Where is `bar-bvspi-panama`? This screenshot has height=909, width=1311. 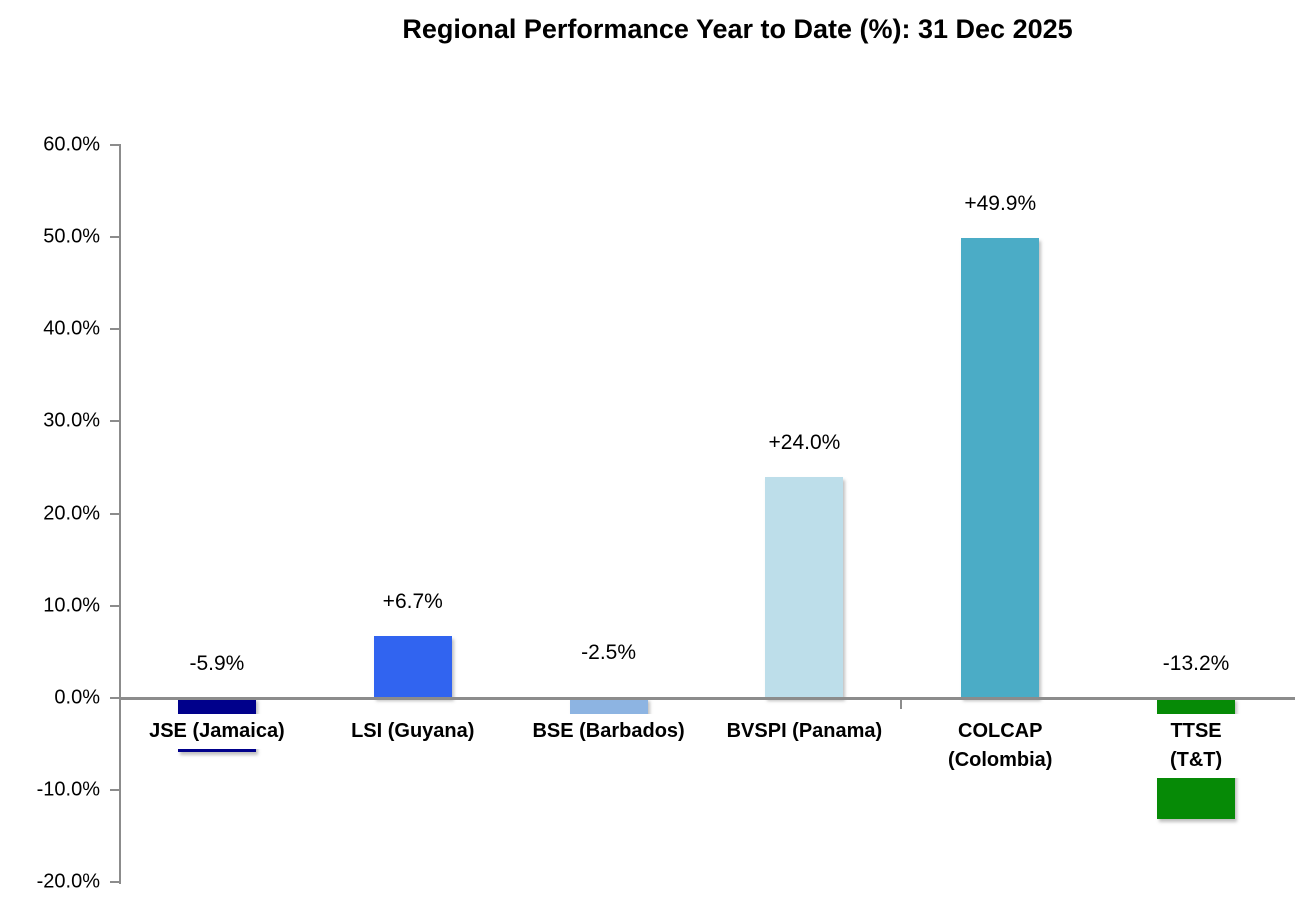 bar-bvspi-panama is located at coordinates (804, 587).